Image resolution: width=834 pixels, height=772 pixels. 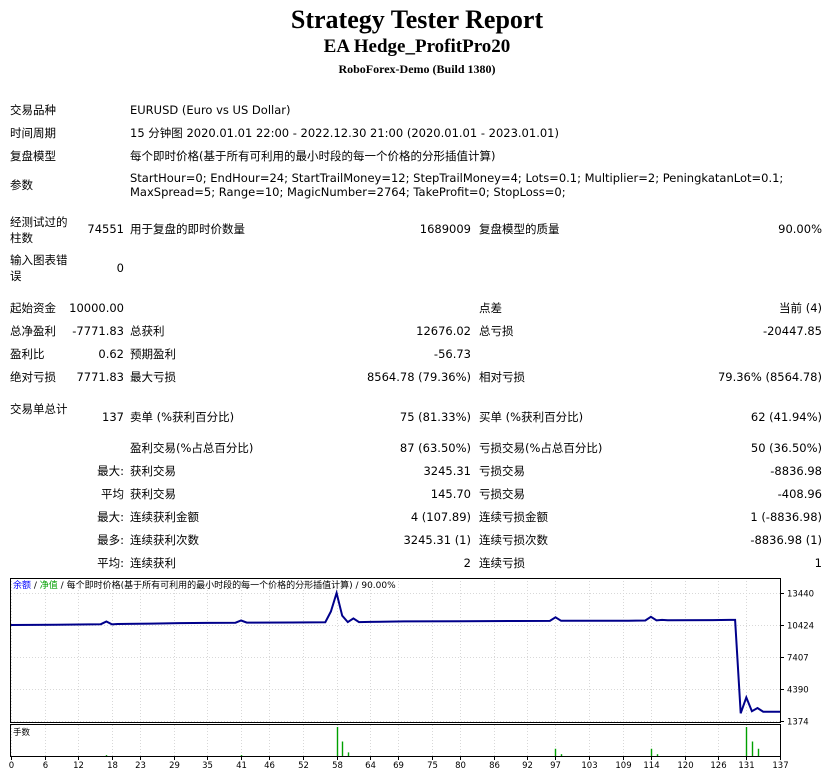 I want to click on x-tick-label: 23, so click(x=140, y=766).